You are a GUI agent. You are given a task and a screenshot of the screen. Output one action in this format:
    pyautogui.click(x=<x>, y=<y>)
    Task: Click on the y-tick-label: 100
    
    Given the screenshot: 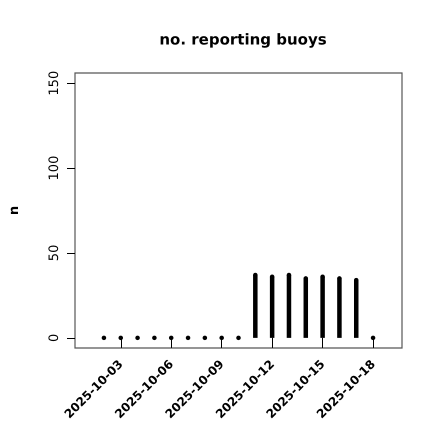 What is the action you would take?
    pyautogui.click(x=54, y=168)
    